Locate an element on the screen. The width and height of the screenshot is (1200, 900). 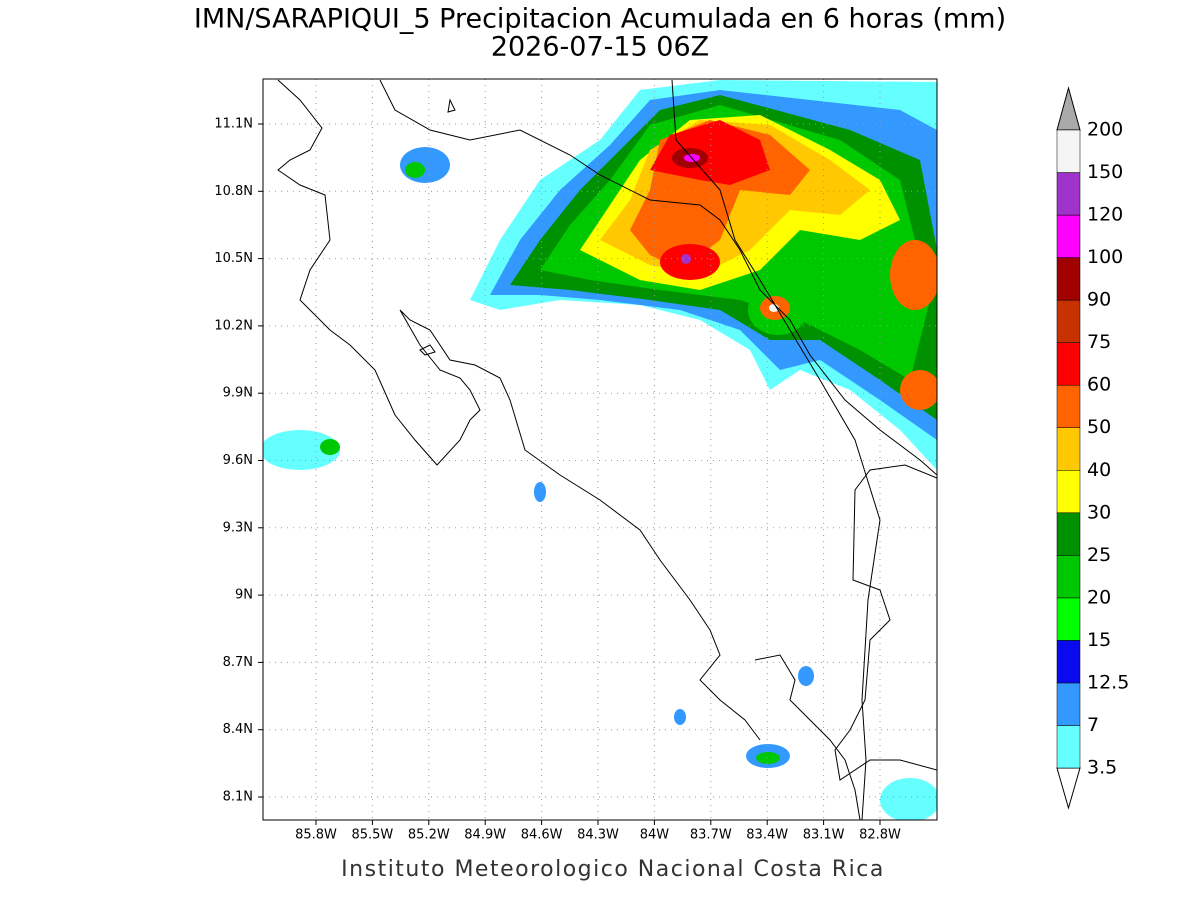
colorbar-over is located at coordinates (1068, 108).